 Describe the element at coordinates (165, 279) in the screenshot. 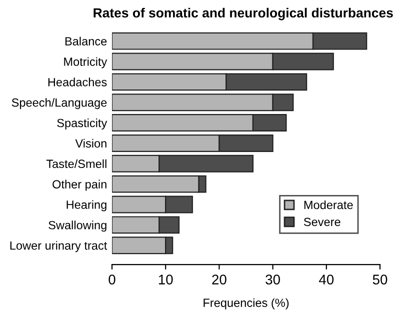

I see `x-tick-label: 10` at that location.